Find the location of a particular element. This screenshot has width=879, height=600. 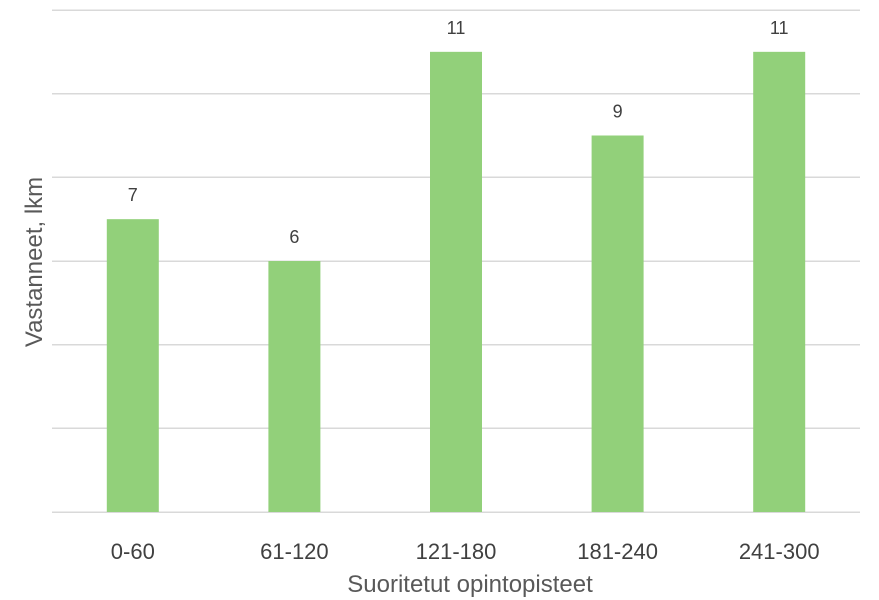

x-axis-tick-labels: 0-60 61-120 121-180 181-240 241-300 is located at coordinates (465, 551).